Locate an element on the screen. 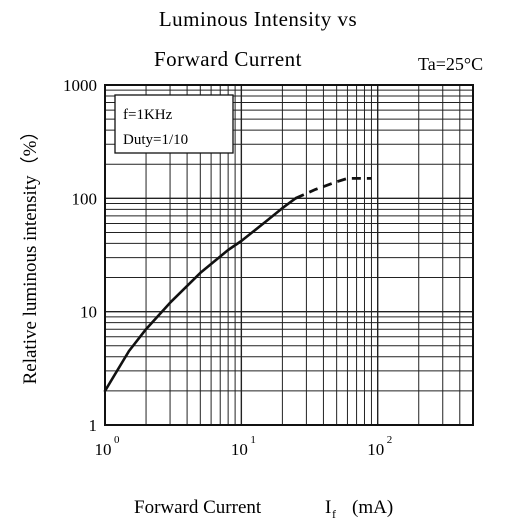  y-tick-label: 1 is located at coordinates (93, 425).